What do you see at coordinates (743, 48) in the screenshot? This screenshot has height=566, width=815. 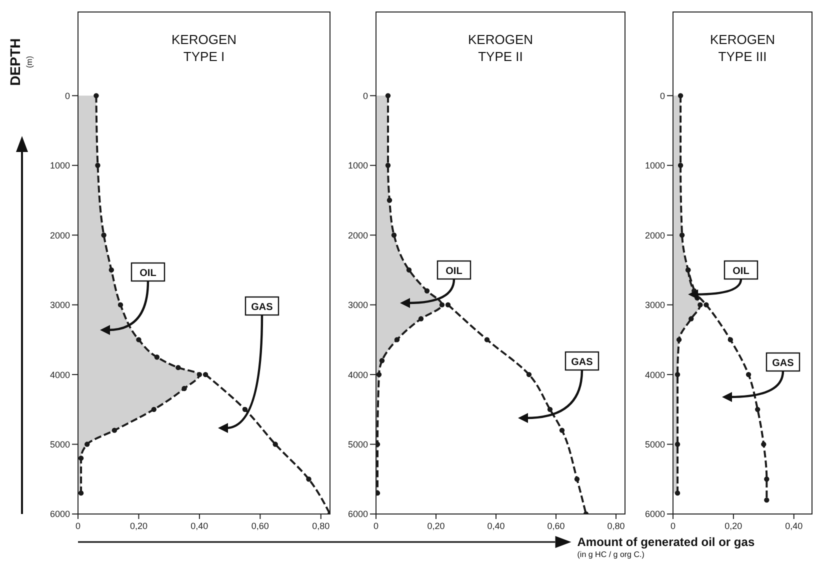 I see `text: KEROGEN TYPE III` at bounding box center [743, 48].